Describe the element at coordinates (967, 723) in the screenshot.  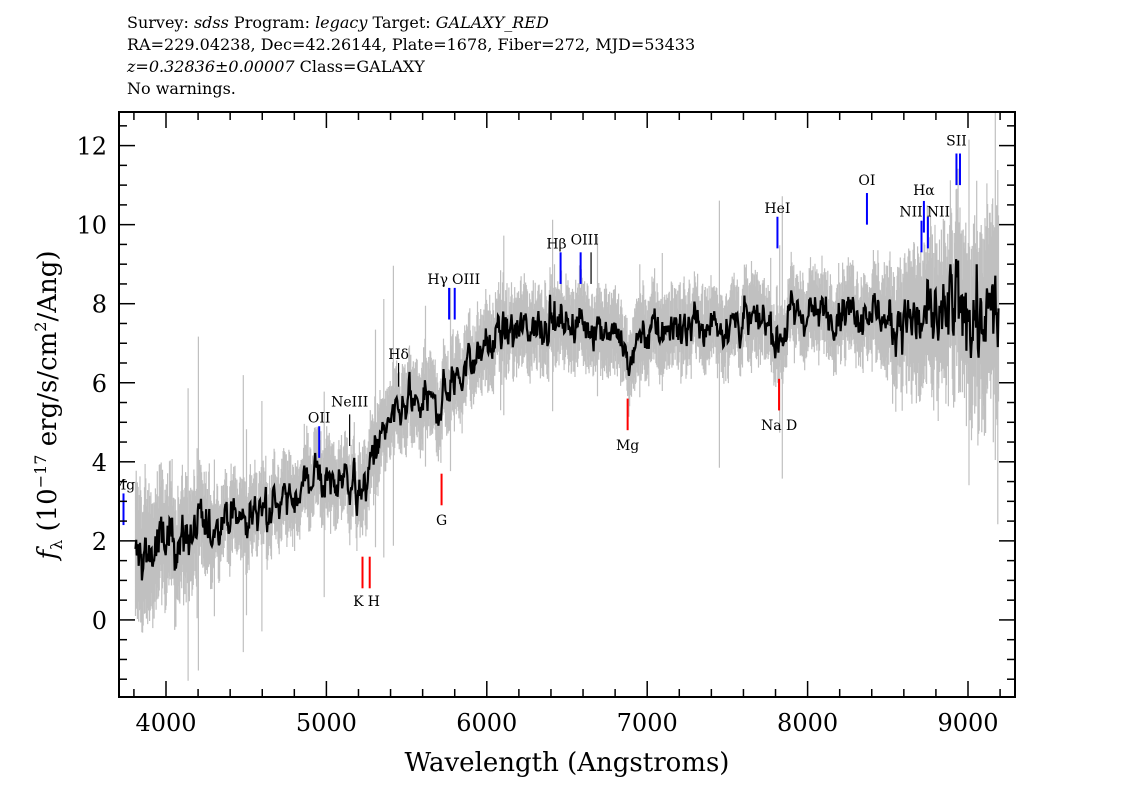
I see `x-tick-label: 9000` at that location.